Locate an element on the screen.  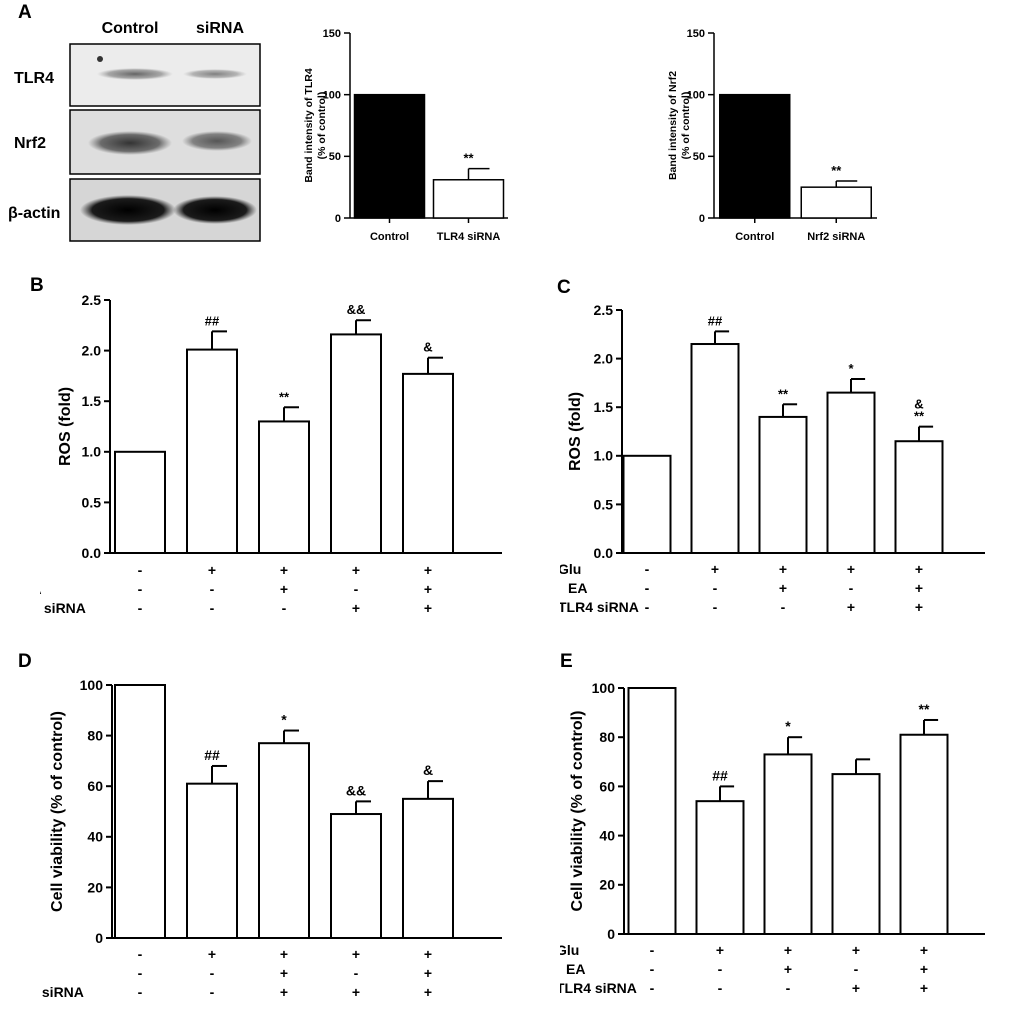
y-axis-label: ROS (fold) is located at coordinates (575, 431).